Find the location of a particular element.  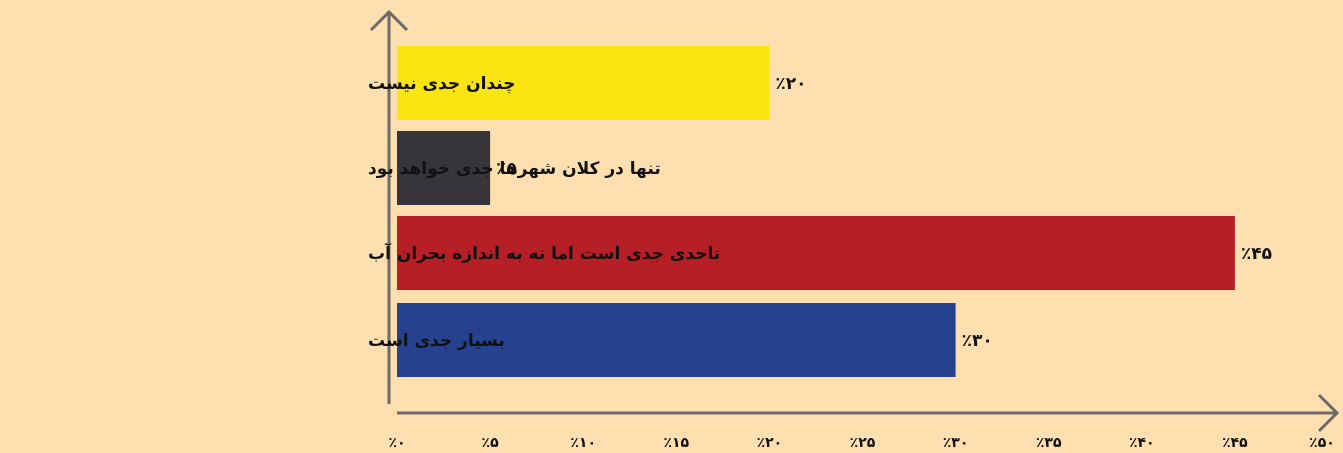

x-tick-label-7: ٪۳۵ is located at coordinates (1049, 443).